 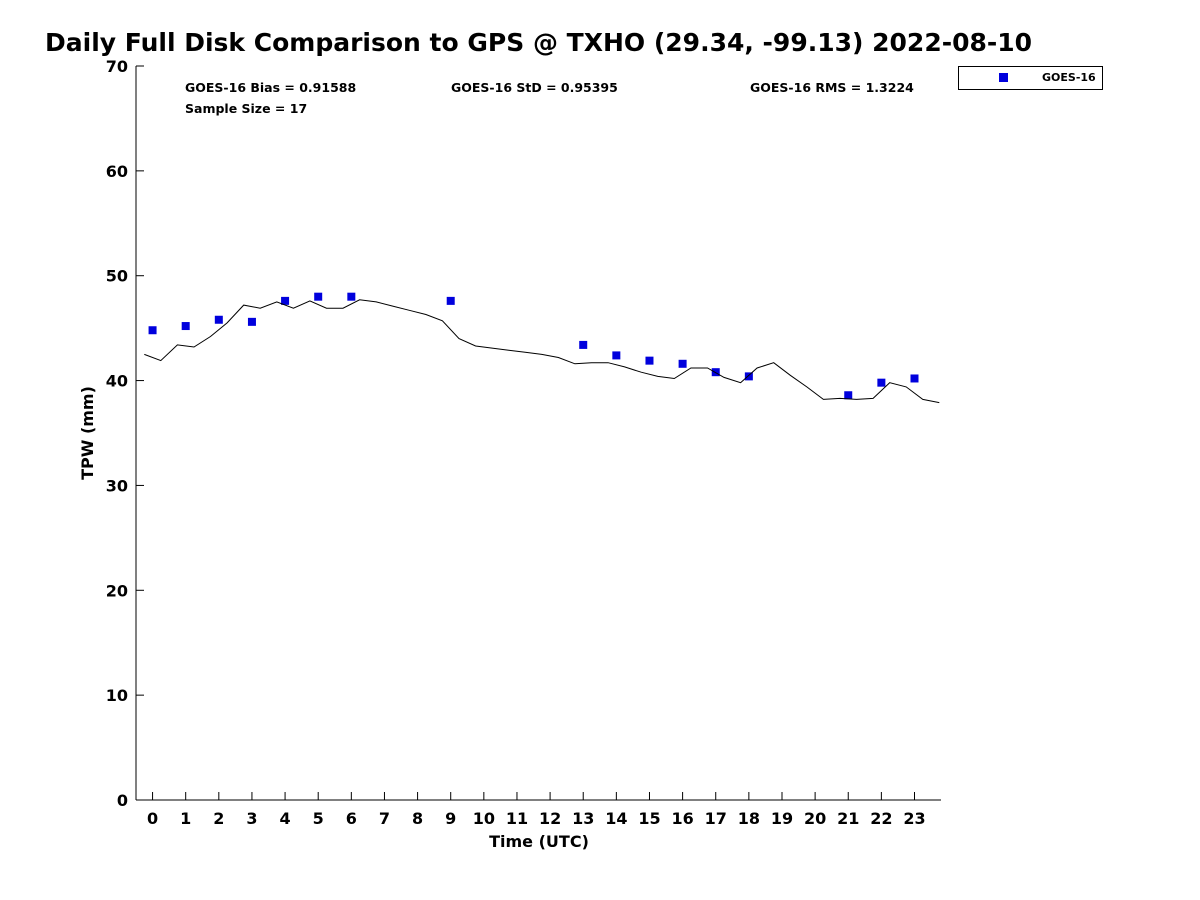 I want to click on x-tick-label: 18, so click(x=749, y=818).